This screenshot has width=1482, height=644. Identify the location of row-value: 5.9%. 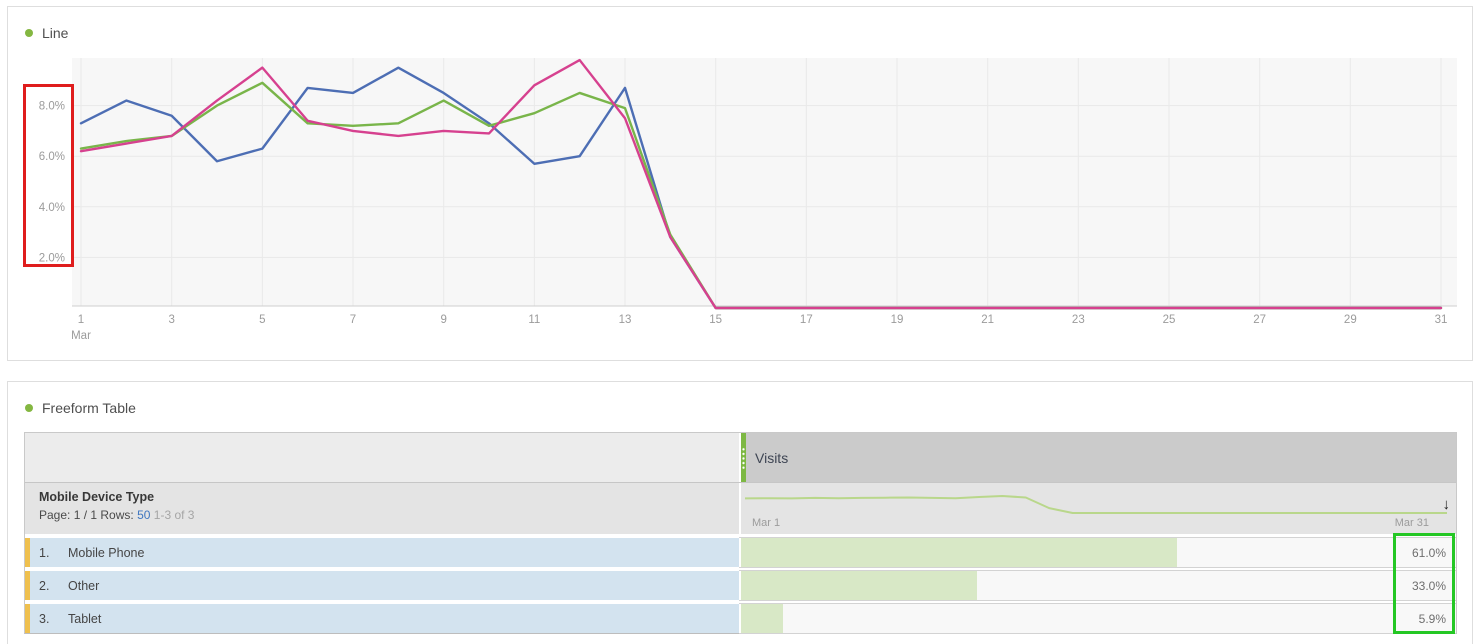
(1432, 618).